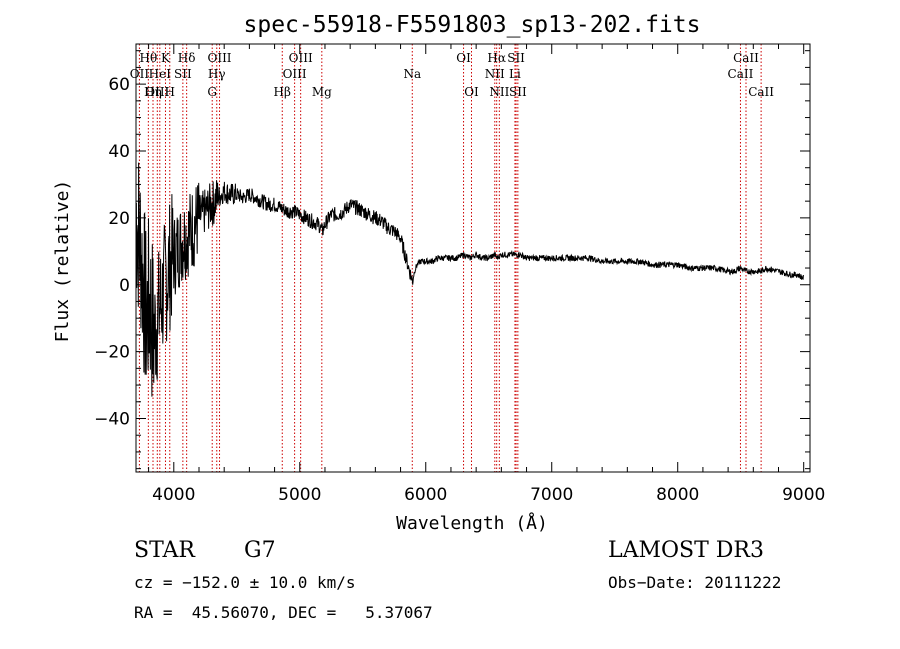  I want to click on x-tick-label: 5000, so click(299, 495).